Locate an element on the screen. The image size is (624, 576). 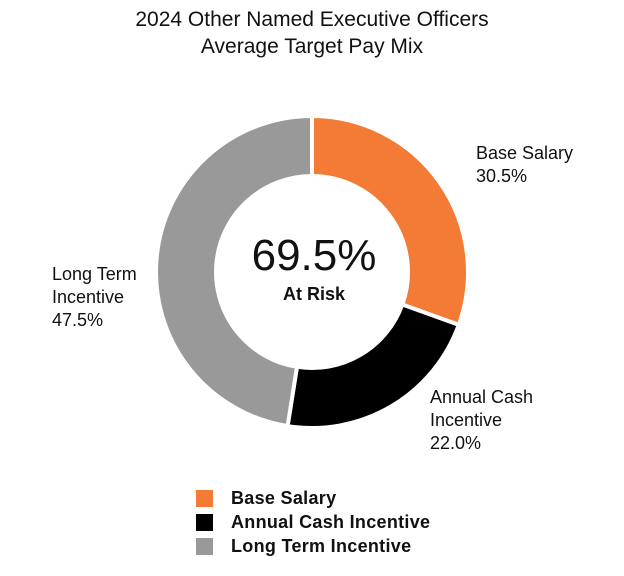
slice-label-text: Long Term is located at coordinates (94, 274).